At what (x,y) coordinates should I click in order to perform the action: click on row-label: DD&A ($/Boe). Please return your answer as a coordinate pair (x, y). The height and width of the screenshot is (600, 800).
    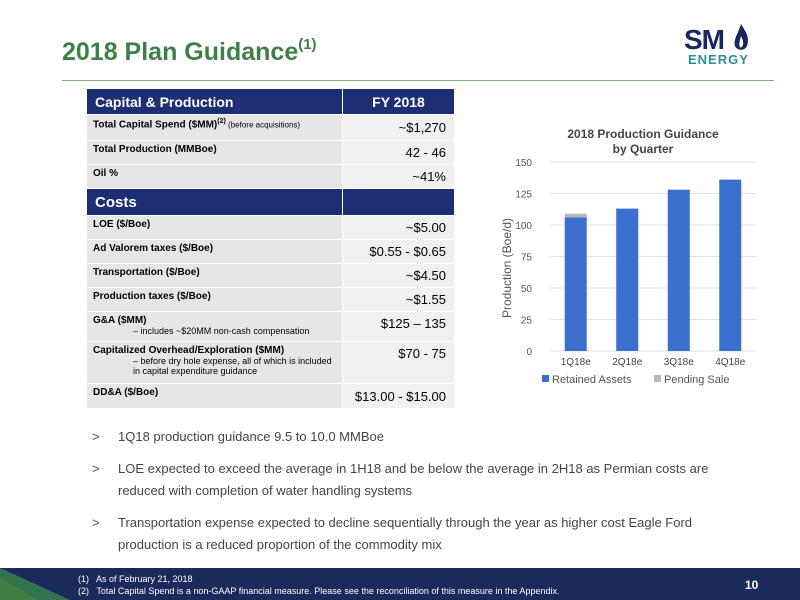
    Looking at the image, I should click on (214, 396).